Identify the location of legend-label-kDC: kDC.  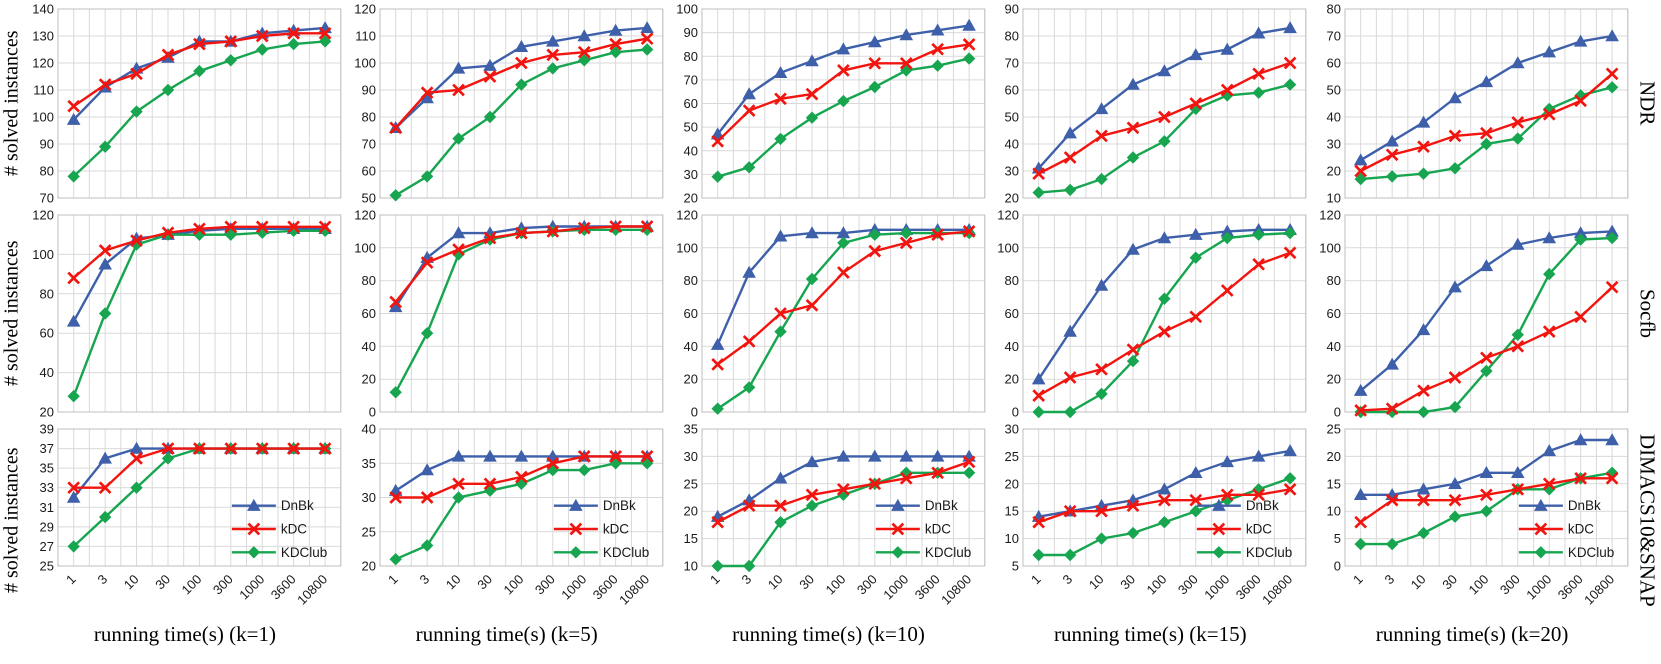
(1581, 528).